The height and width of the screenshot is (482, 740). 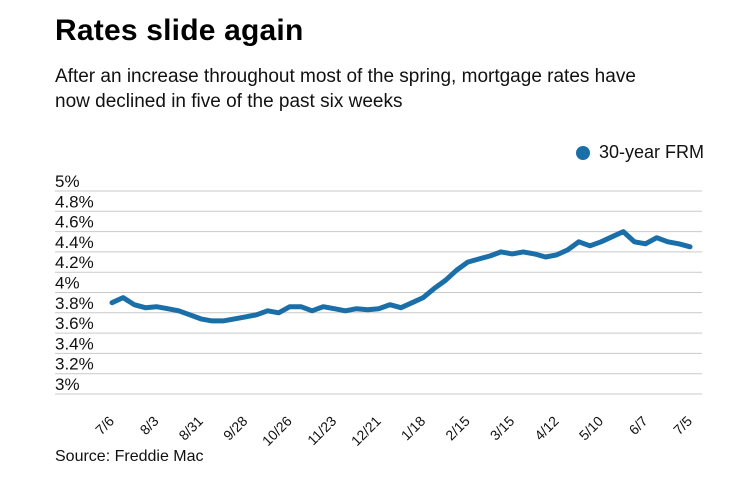 What do you see at coordinates (74, 343) in the screenshot?
I see `svg-text: 3.4%` at bounding box center [74, 343].